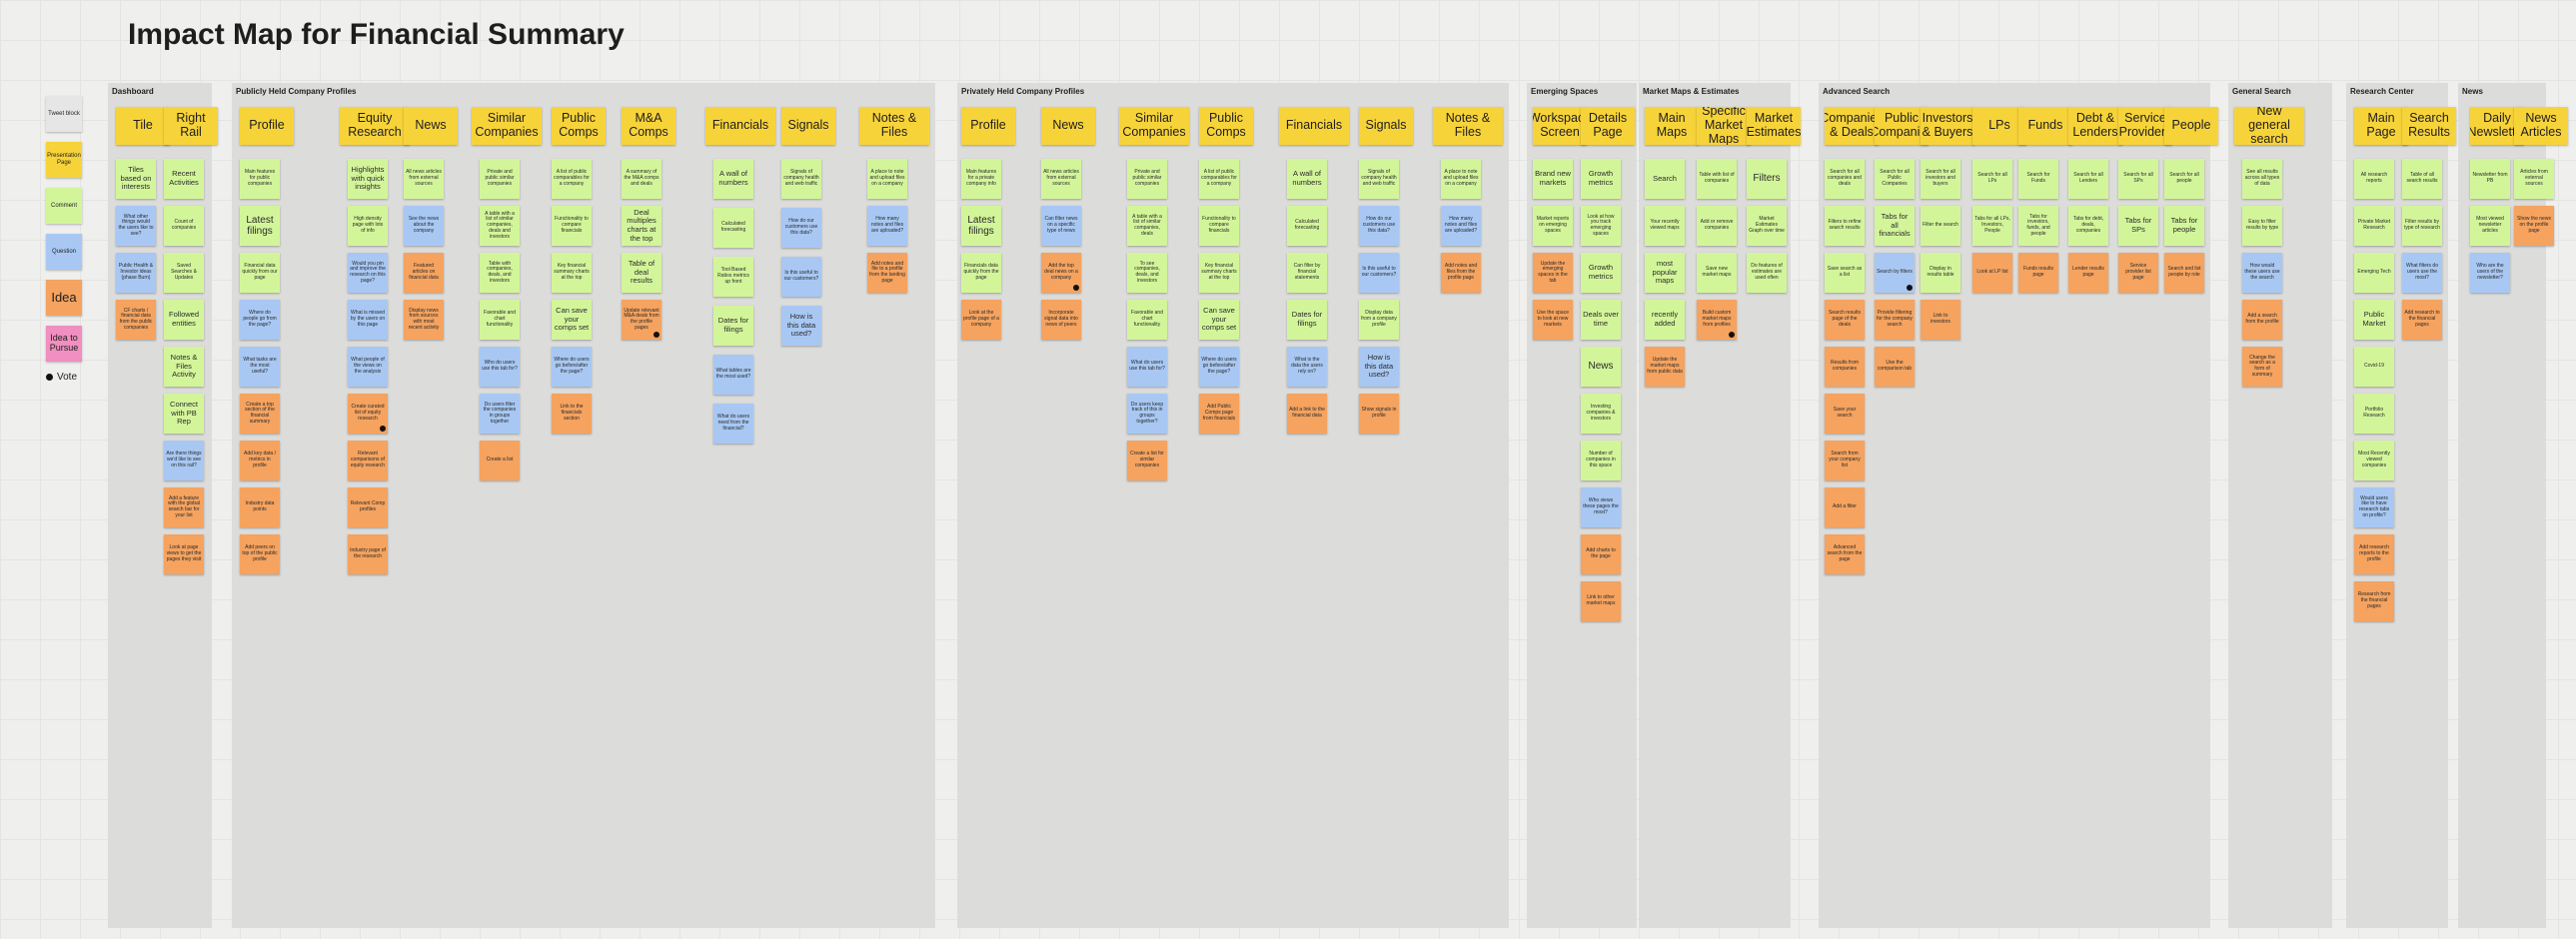  What do you see at coordinates (1468, 126) in the screenshot?
I see `column-header-sticky: Notes & Files` at bounding box center [1468, 126].